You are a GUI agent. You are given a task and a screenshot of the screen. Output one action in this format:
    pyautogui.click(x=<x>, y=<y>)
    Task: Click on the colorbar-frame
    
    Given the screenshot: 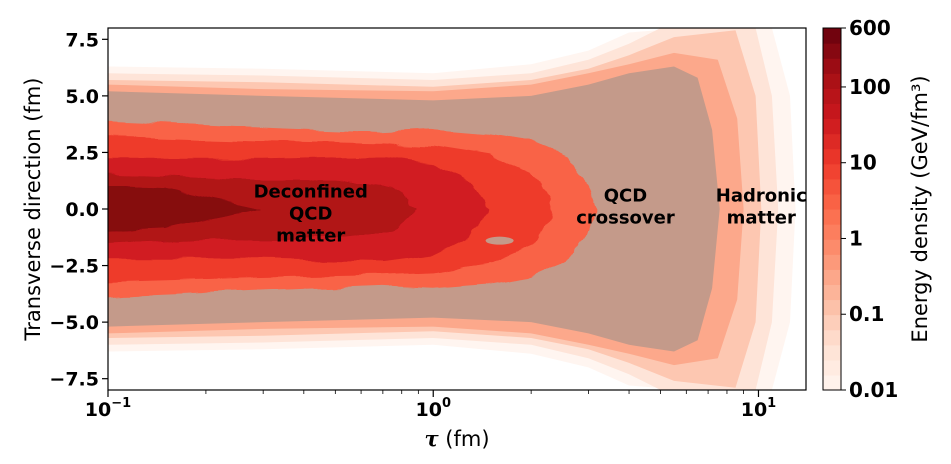 What is the action you would take?
    pyautogui.click(x=832, y=209)
    